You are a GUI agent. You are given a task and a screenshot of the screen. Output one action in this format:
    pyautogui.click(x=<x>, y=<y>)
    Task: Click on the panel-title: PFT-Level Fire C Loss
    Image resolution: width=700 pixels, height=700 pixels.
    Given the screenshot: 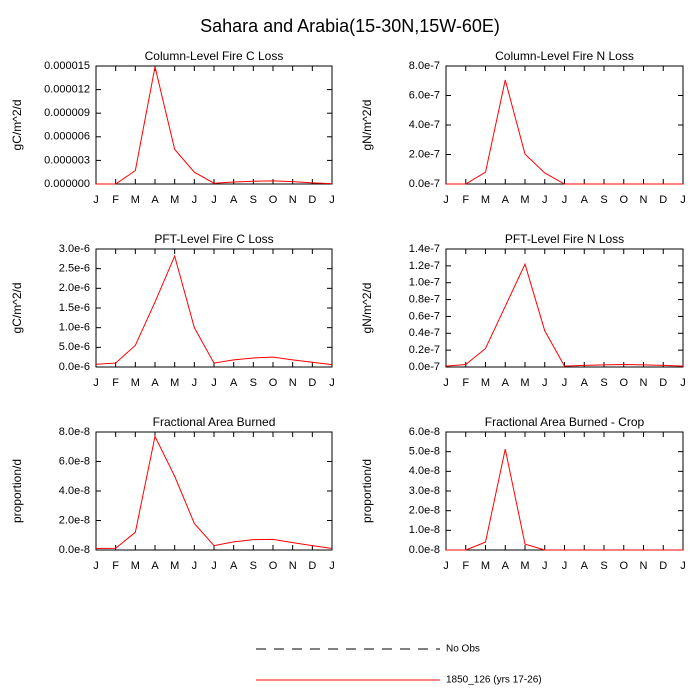 What is the action you would take?
    pyautogui.click(x=213, y=239)
    